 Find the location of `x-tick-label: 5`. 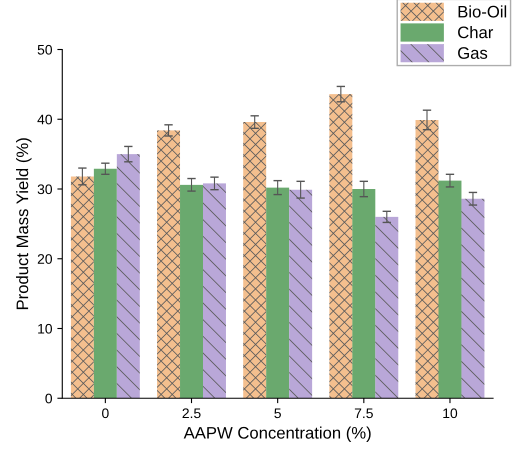

x-tick-label: 5 is located at coordinates (277, 413).